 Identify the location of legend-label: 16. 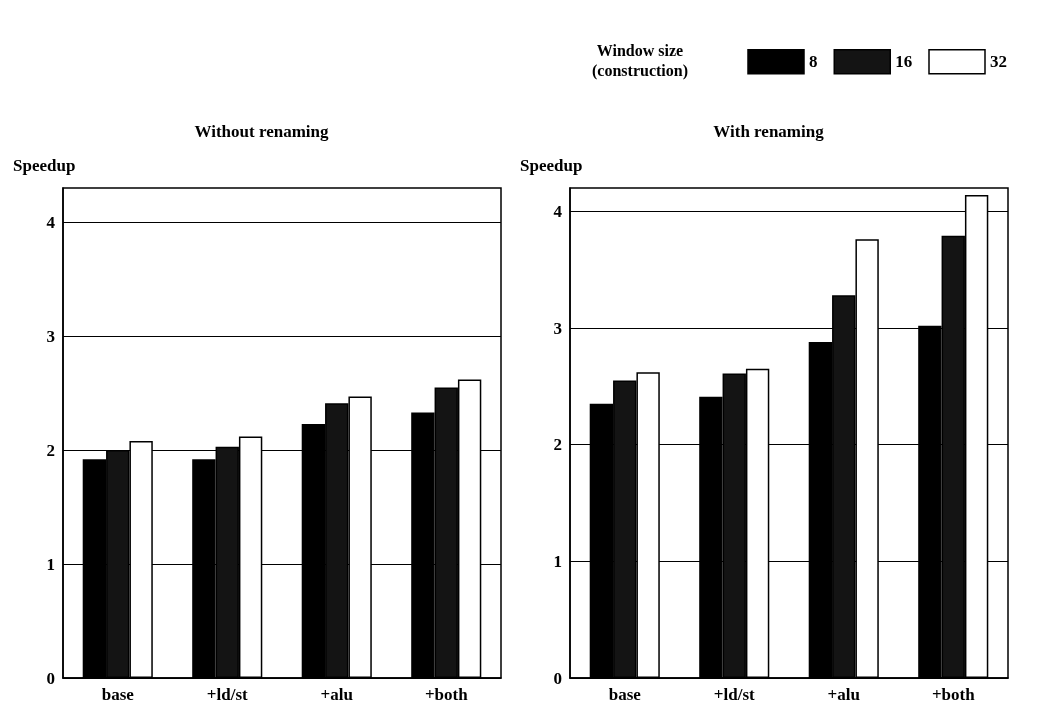
(904, 62).